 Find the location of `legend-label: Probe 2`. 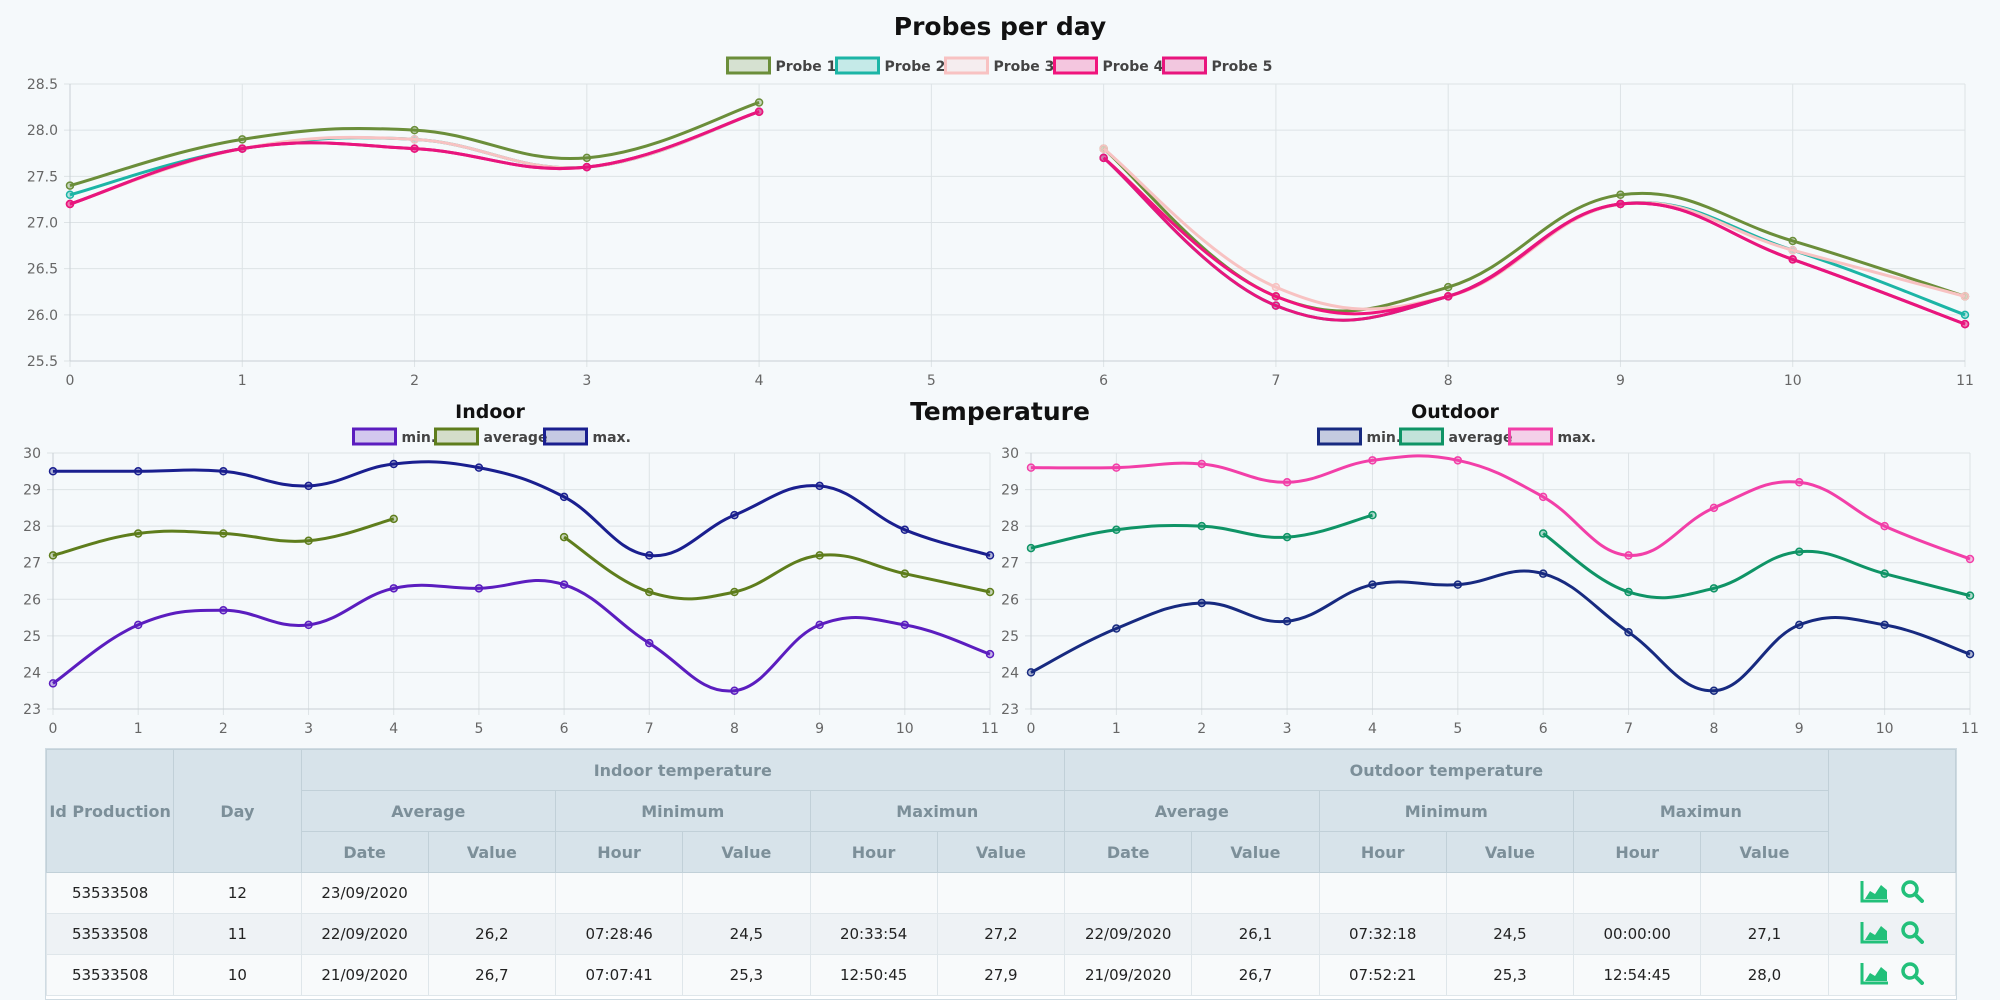

legend-label: Probe 2 is located at coordinates (915, 67).